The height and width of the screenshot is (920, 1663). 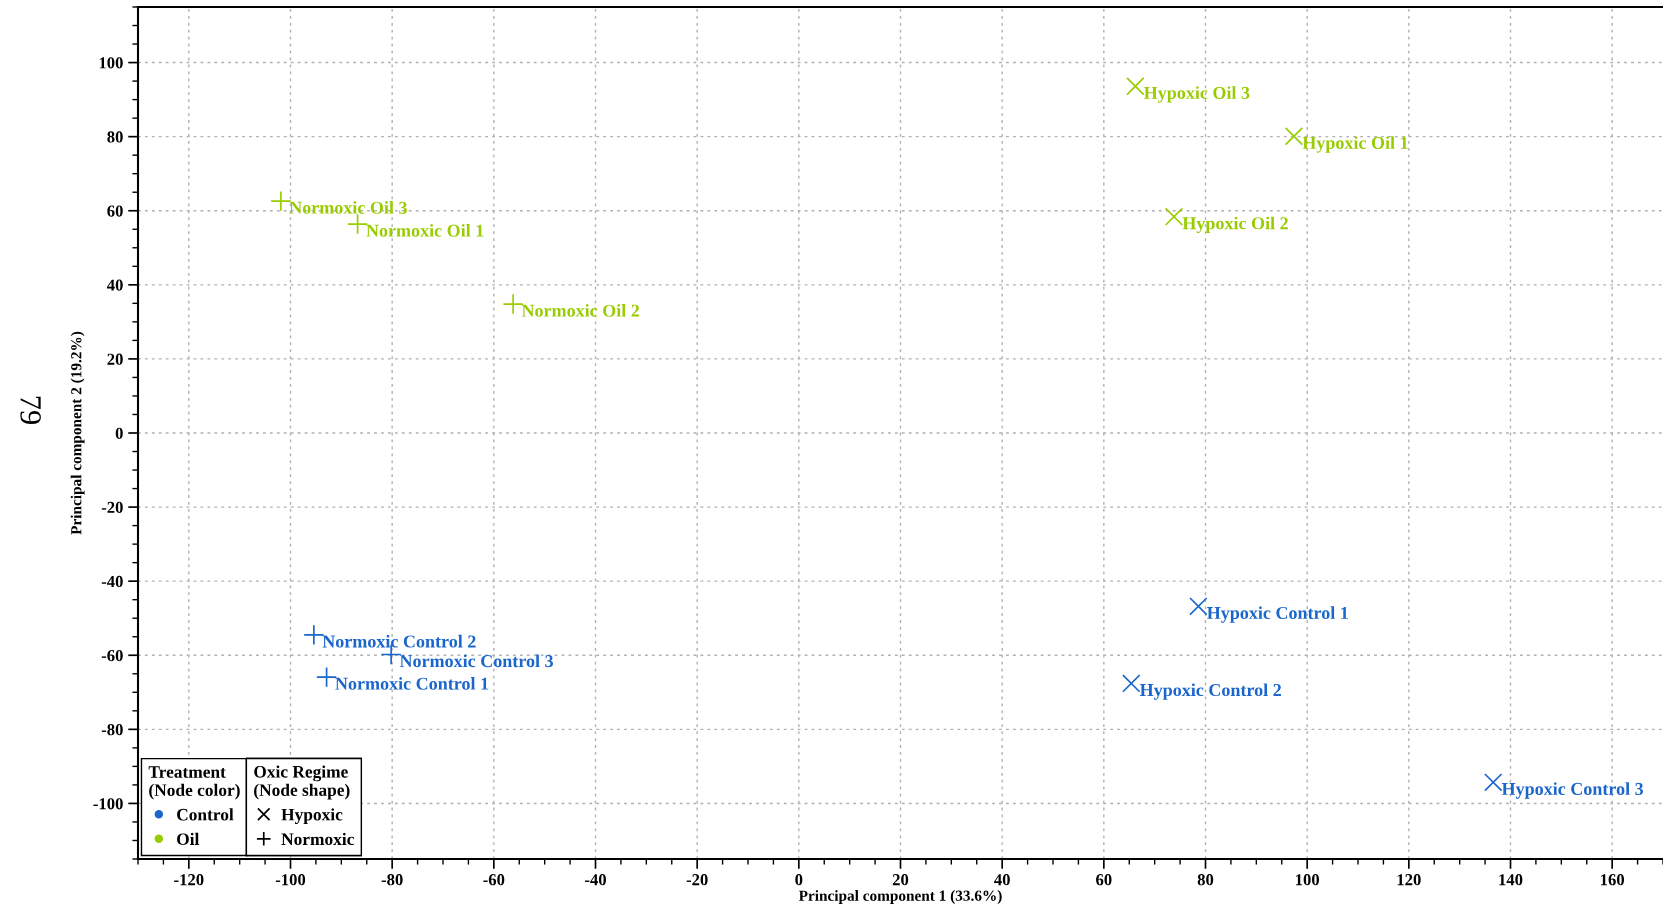 What do you see at coordinates (112, 730) in the screenshot?
I see `y-tick-label: -80` at bounding box center [112, 730].